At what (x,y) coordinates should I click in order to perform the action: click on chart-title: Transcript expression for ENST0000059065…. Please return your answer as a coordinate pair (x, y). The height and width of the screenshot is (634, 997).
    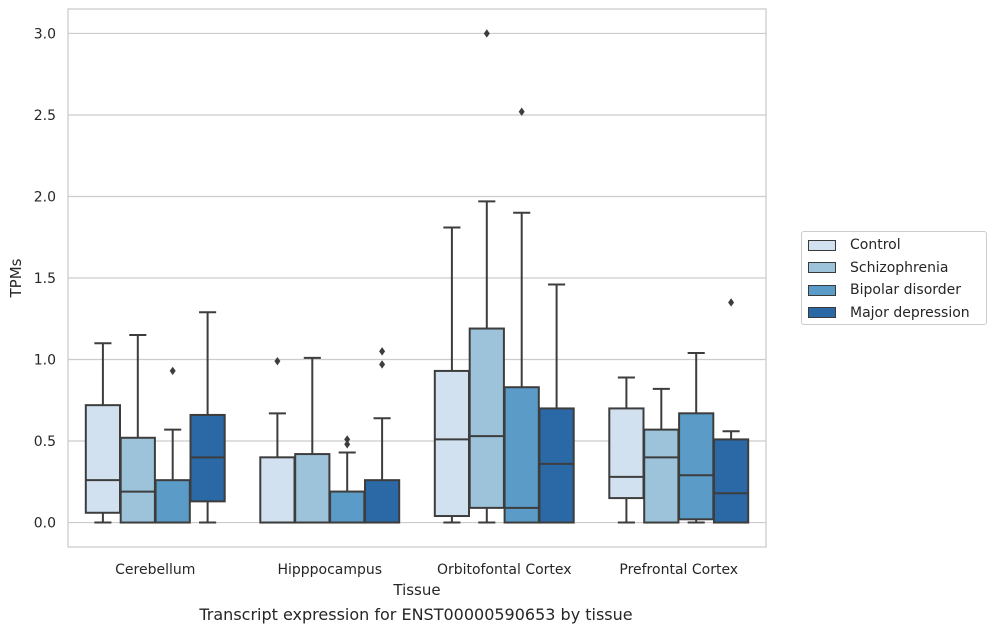
    Looking at the image, I should click on (416, 614).